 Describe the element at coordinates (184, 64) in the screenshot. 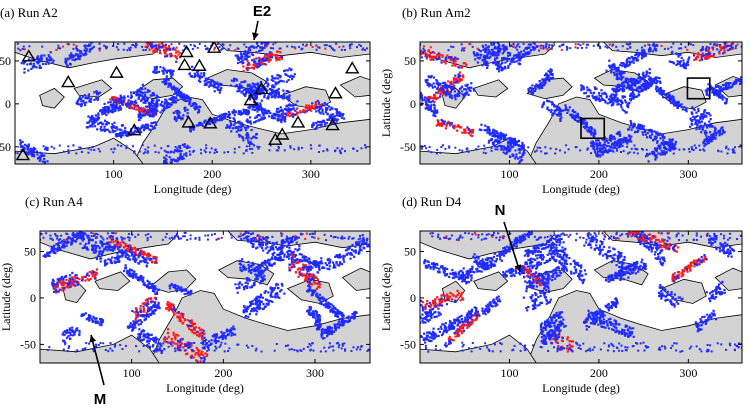

I see `triangle-marker` at that location.